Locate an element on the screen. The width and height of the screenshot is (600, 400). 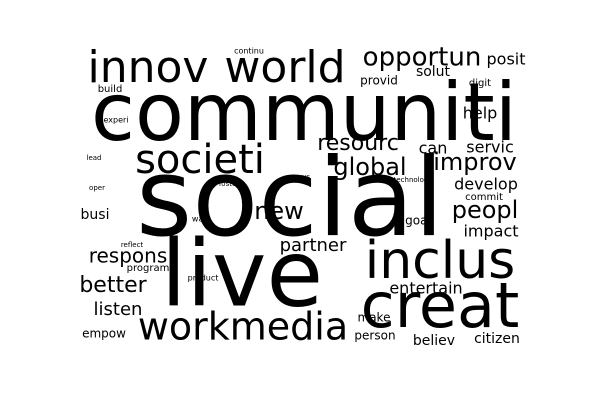
word-believ: believ is located at coordinates (434, 341).